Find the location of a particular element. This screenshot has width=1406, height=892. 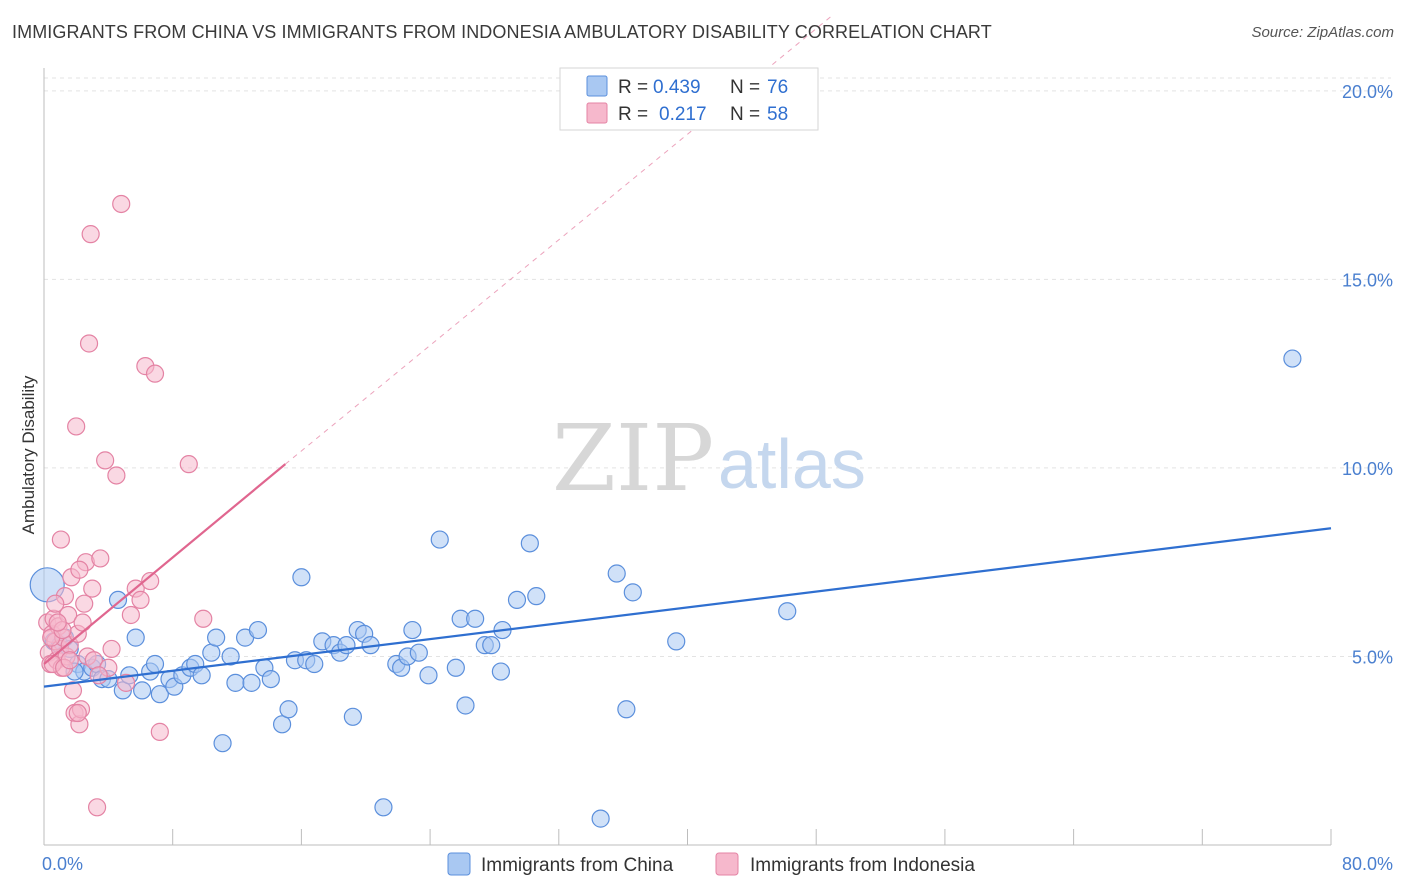

correlation-legend: R = 0.439 N = 76 R = 0.217 N = 58 is located at coordinates (689, 99).